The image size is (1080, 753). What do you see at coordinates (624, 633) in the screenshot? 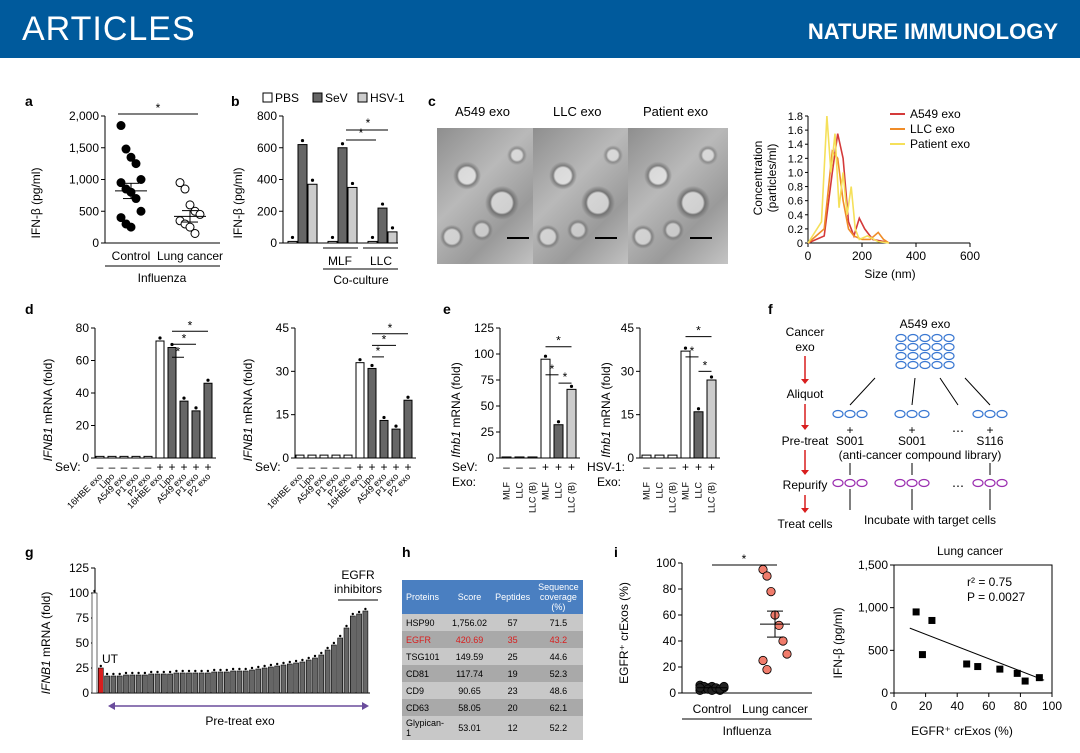
I see `panel-i-ylabel-left: EGFR⁺ crExos (%)` at bounding box center [624, 633].